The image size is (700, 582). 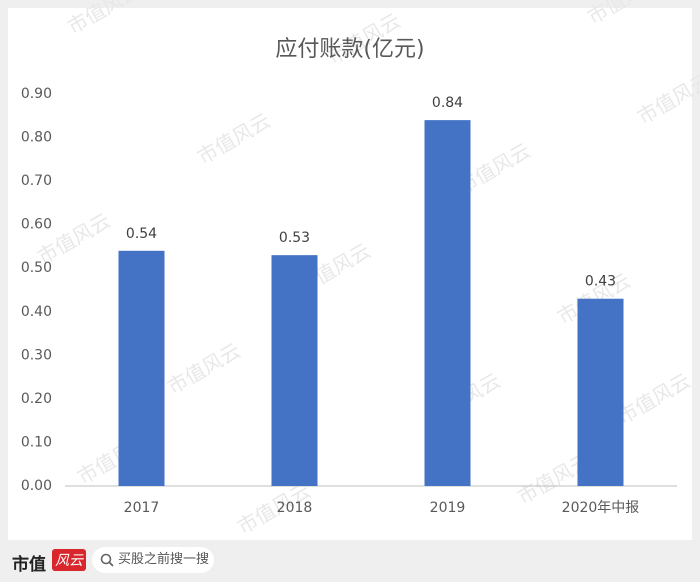 What do you see at coordinates (107, 560) in the screenshot?
I see `search-icon` at bounding box center [107, 560].